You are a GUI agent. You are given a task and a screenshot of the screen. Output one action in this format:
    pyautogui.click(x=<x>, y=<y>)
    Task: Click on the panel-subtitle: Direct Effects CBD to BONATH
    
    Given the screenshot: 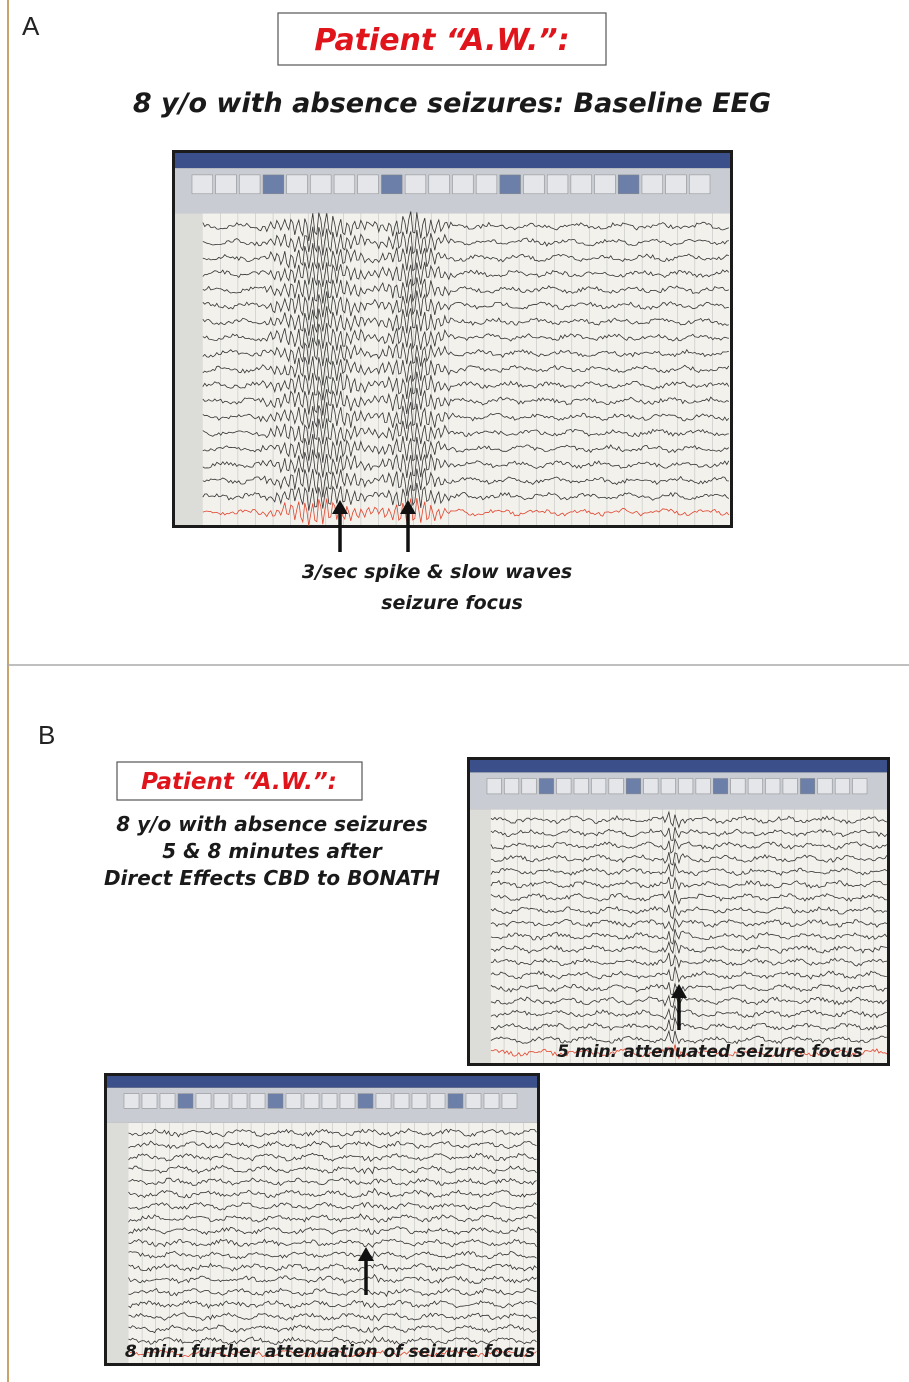 What is the action you would take?
    pyautogui.click(x=272, y=878)
    